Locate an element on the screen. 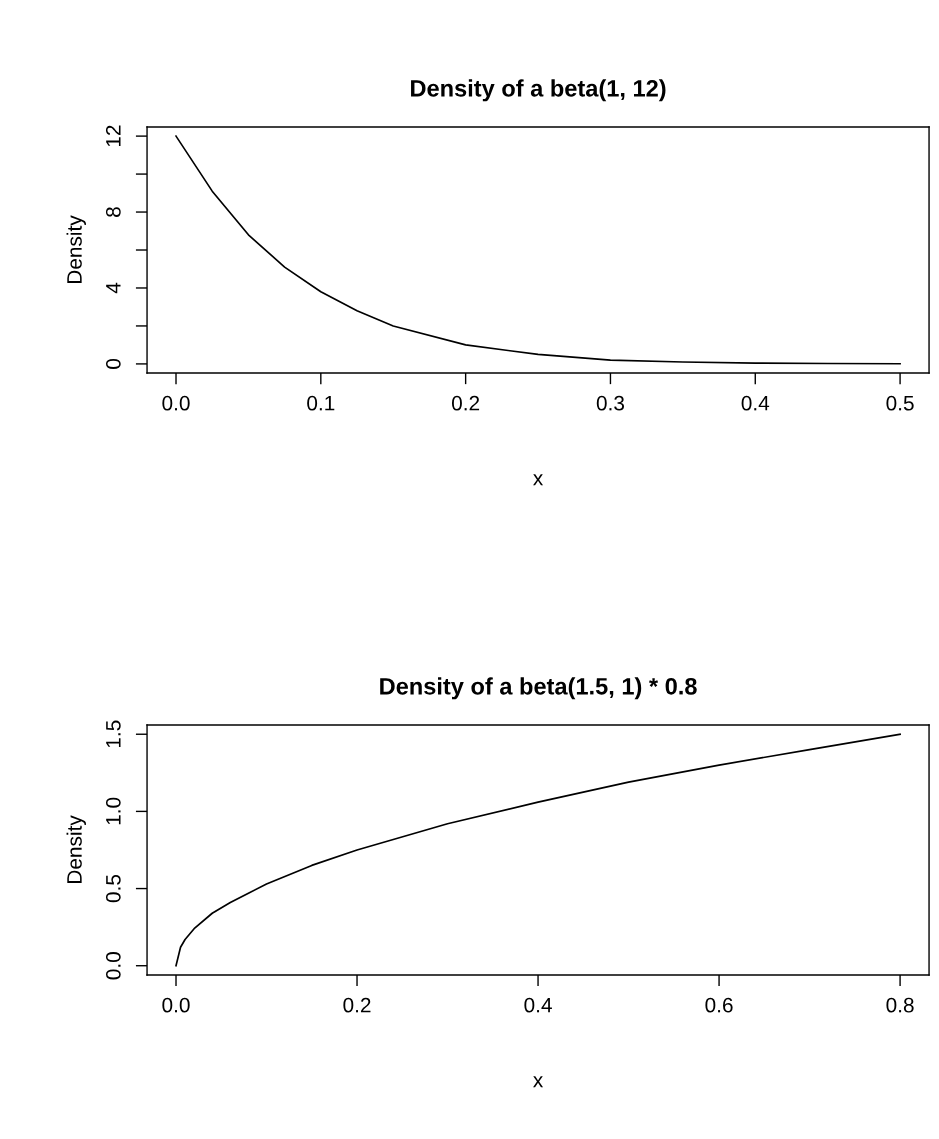  x-tick-label: 0.1 is located at coordinates (321, 403).